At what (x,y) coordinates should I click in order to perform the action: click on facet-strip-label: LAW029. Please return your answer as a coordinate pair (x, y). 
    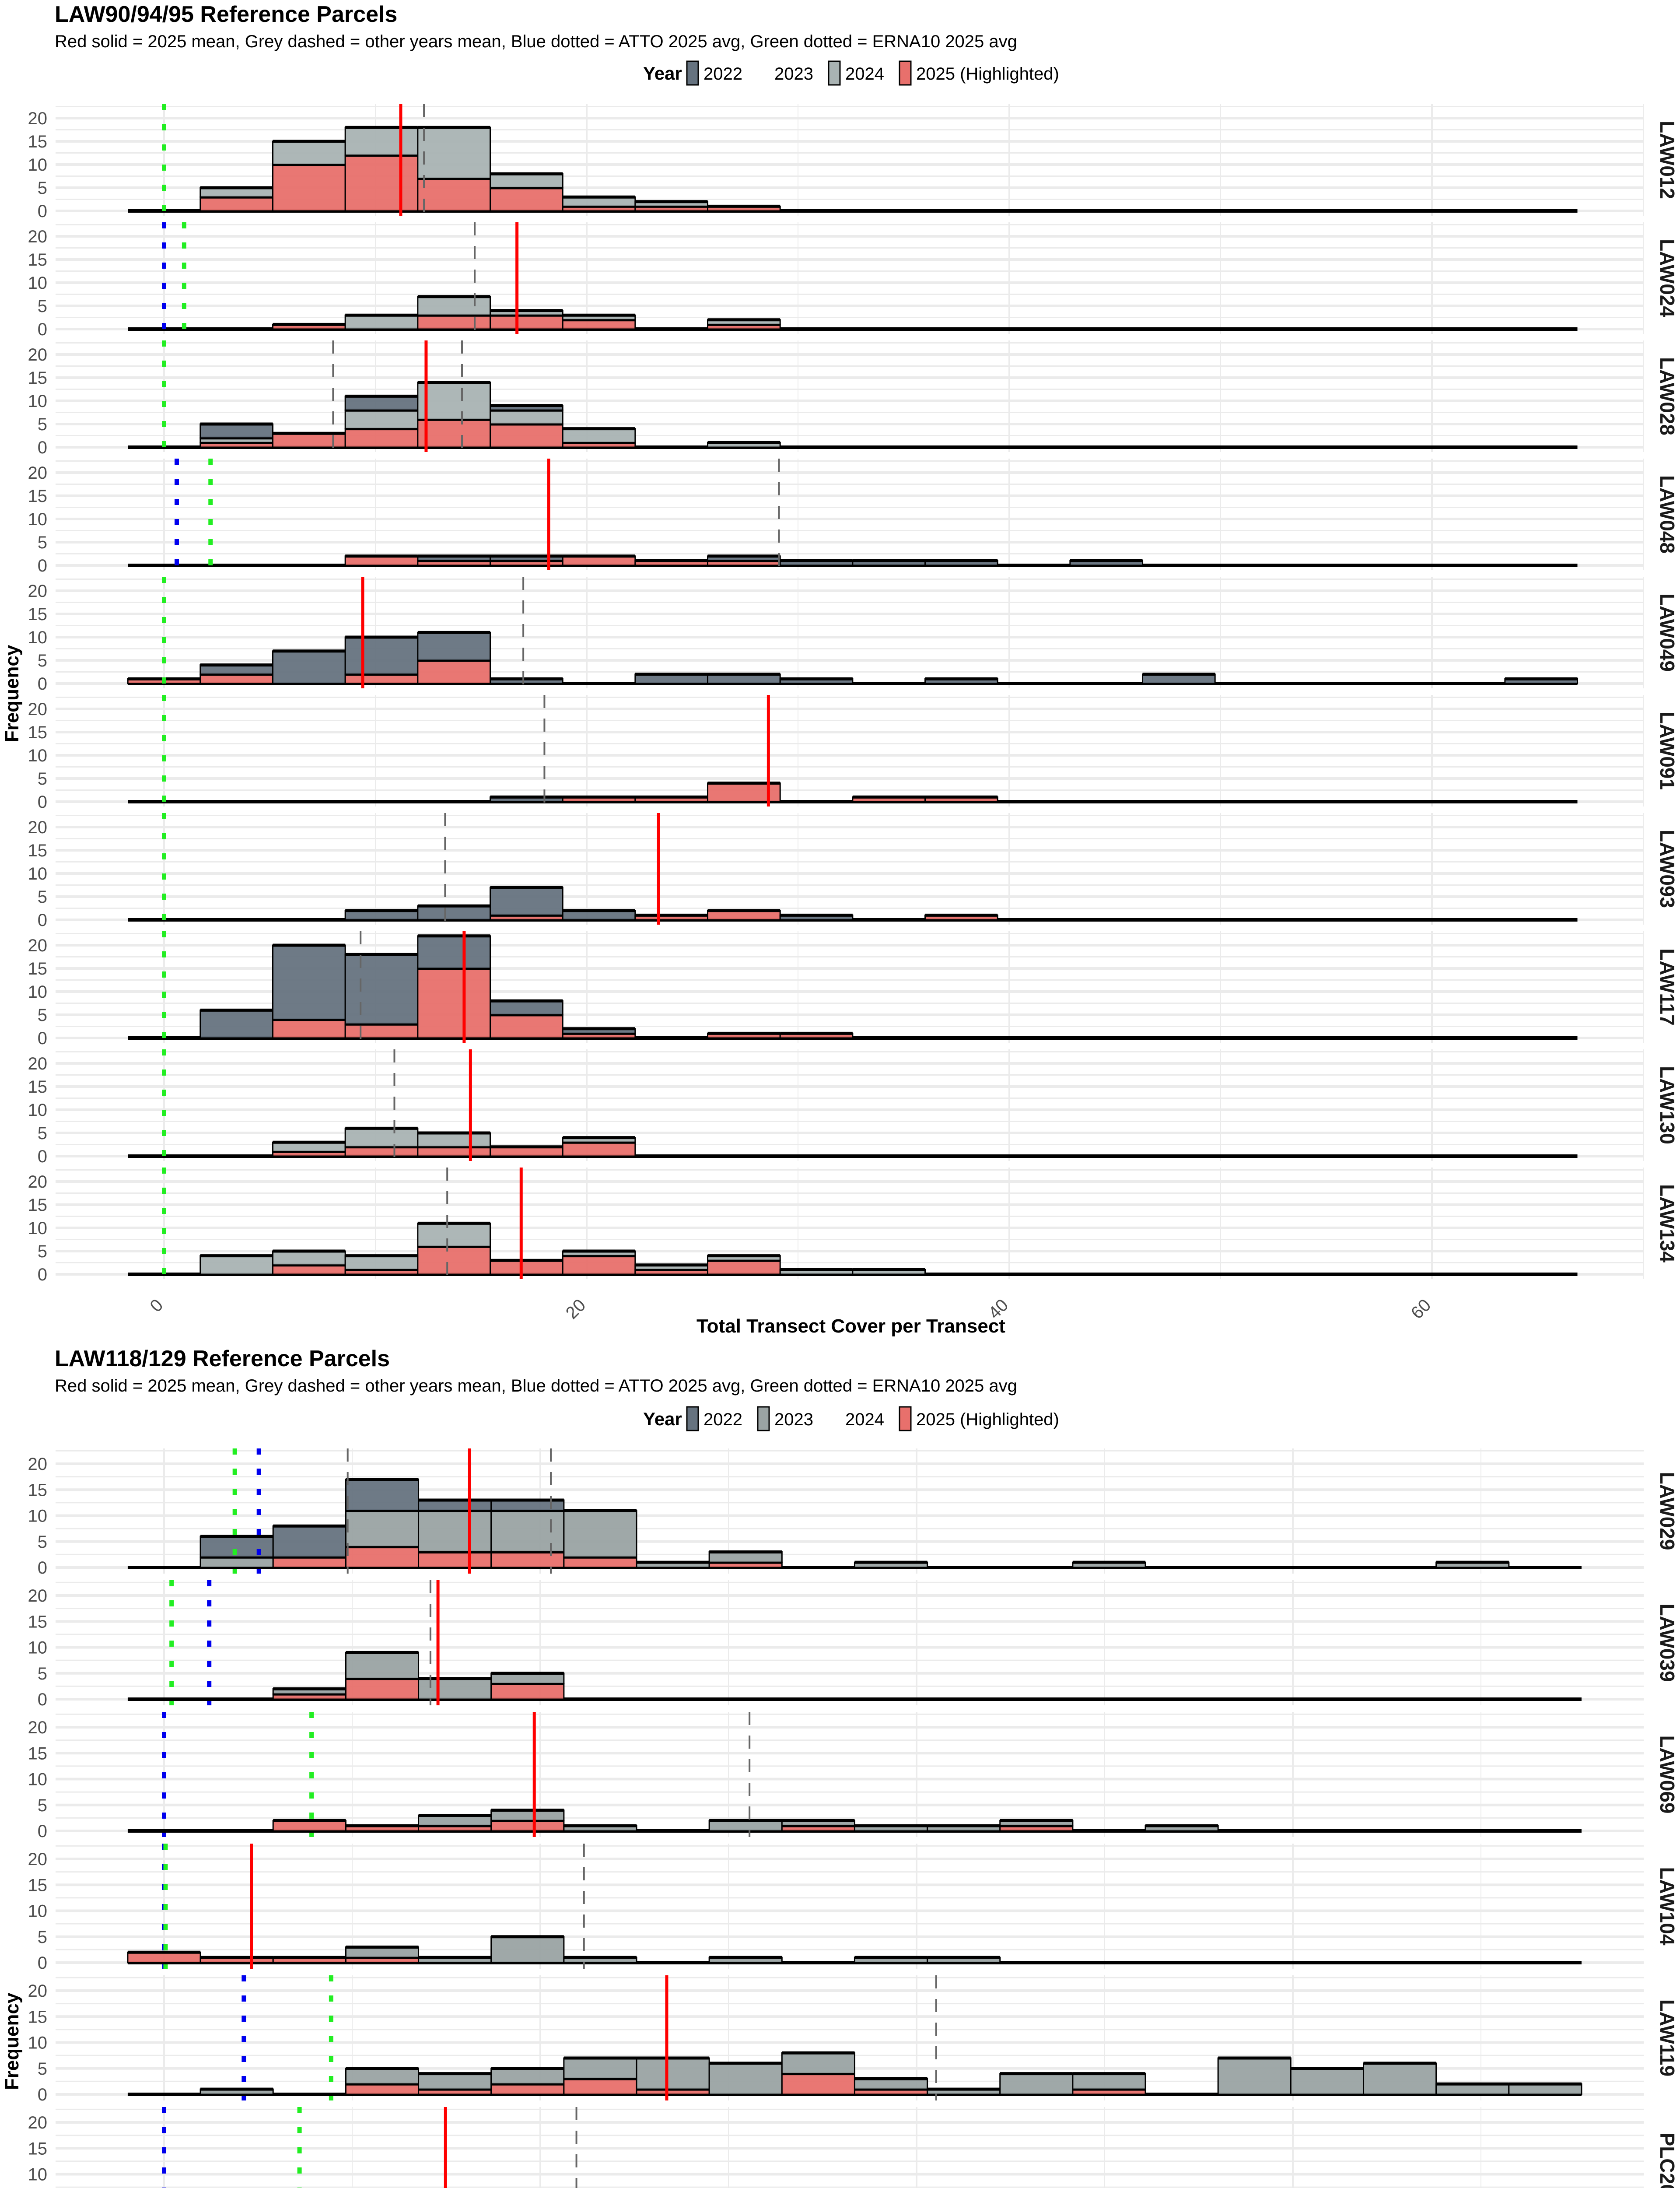
    Looking at the image, I should click on (1667, 1511).